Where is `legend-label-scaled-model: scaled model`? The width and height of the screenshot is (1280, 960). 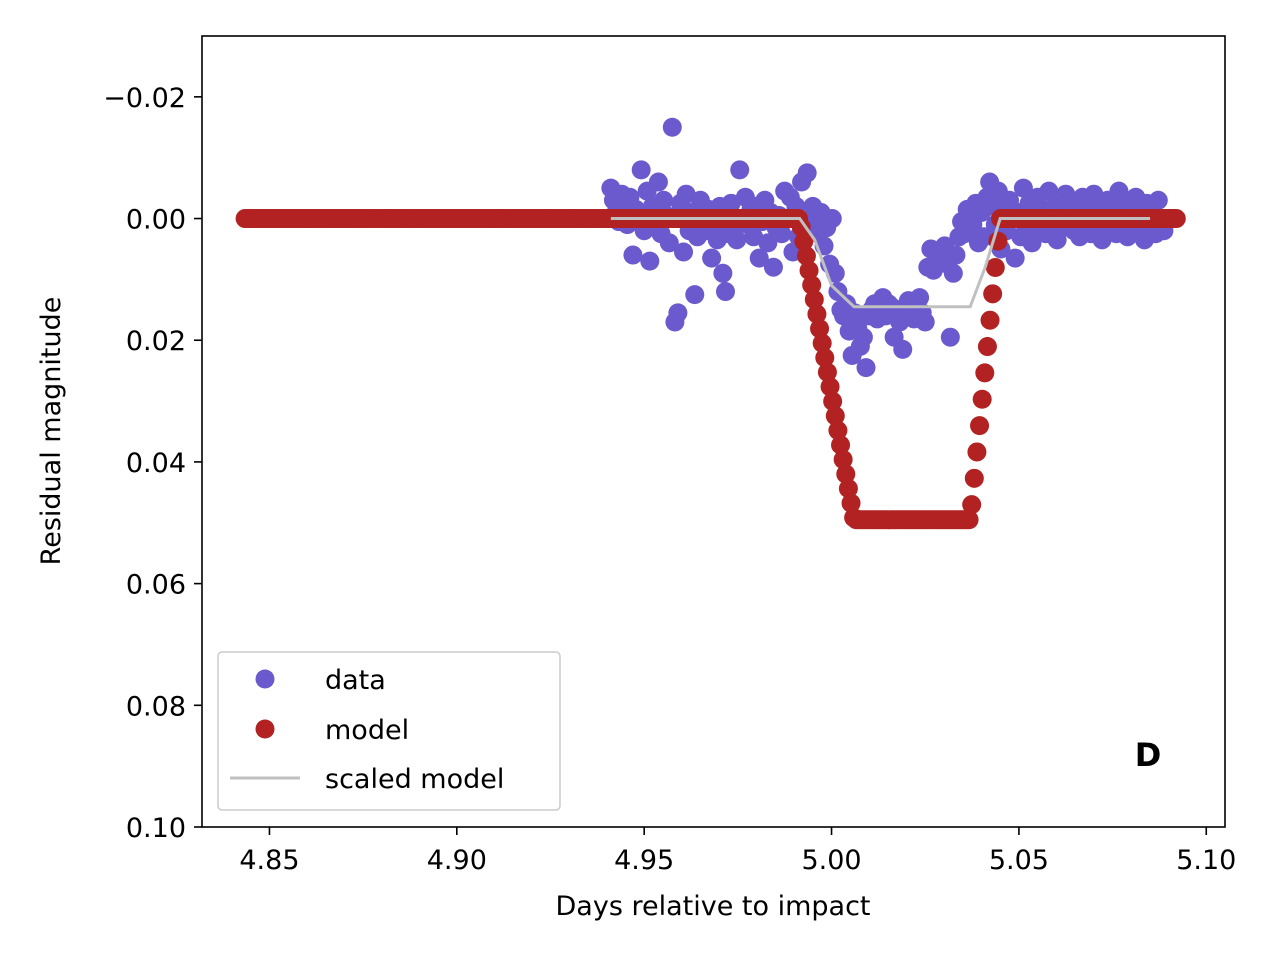
legend-label-scaled-model: scaled model is located at coordinates (414, 779).